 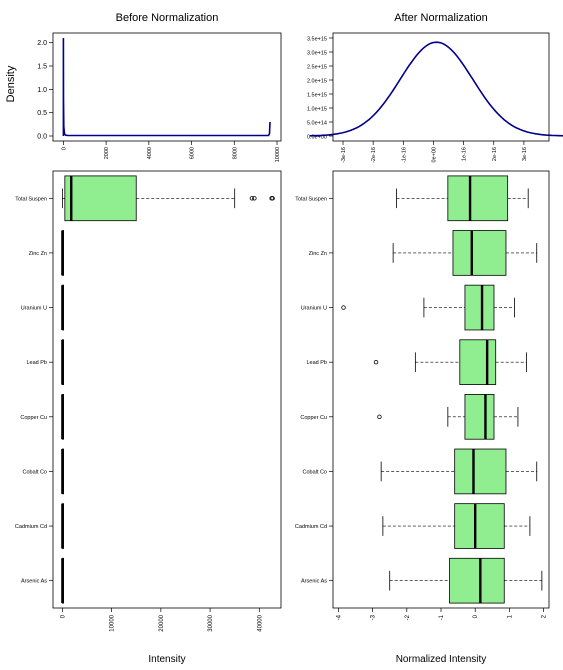 What do you see at coordinates (42, 113) in the screenshot?
I see `y-tick-label: 0.5` at bounding box center [42, 113].